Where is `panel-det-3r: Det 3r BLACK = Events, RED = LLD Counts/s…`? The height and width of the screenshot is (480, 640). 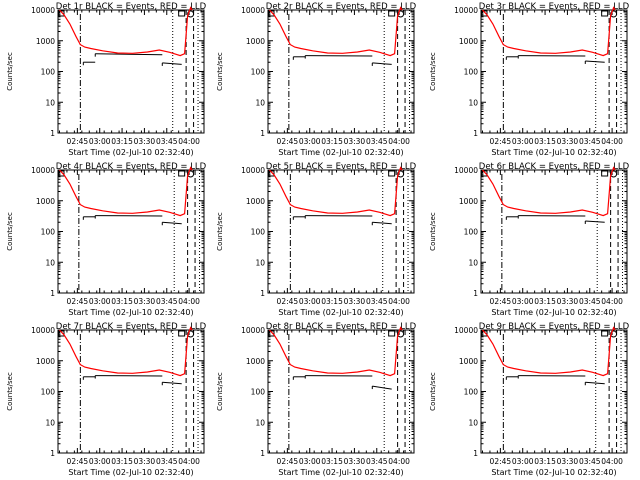
panel-det-3r: Det 3r BLACK = Events, RED = LLD Counts/s… is located at coordinates (529, 79).